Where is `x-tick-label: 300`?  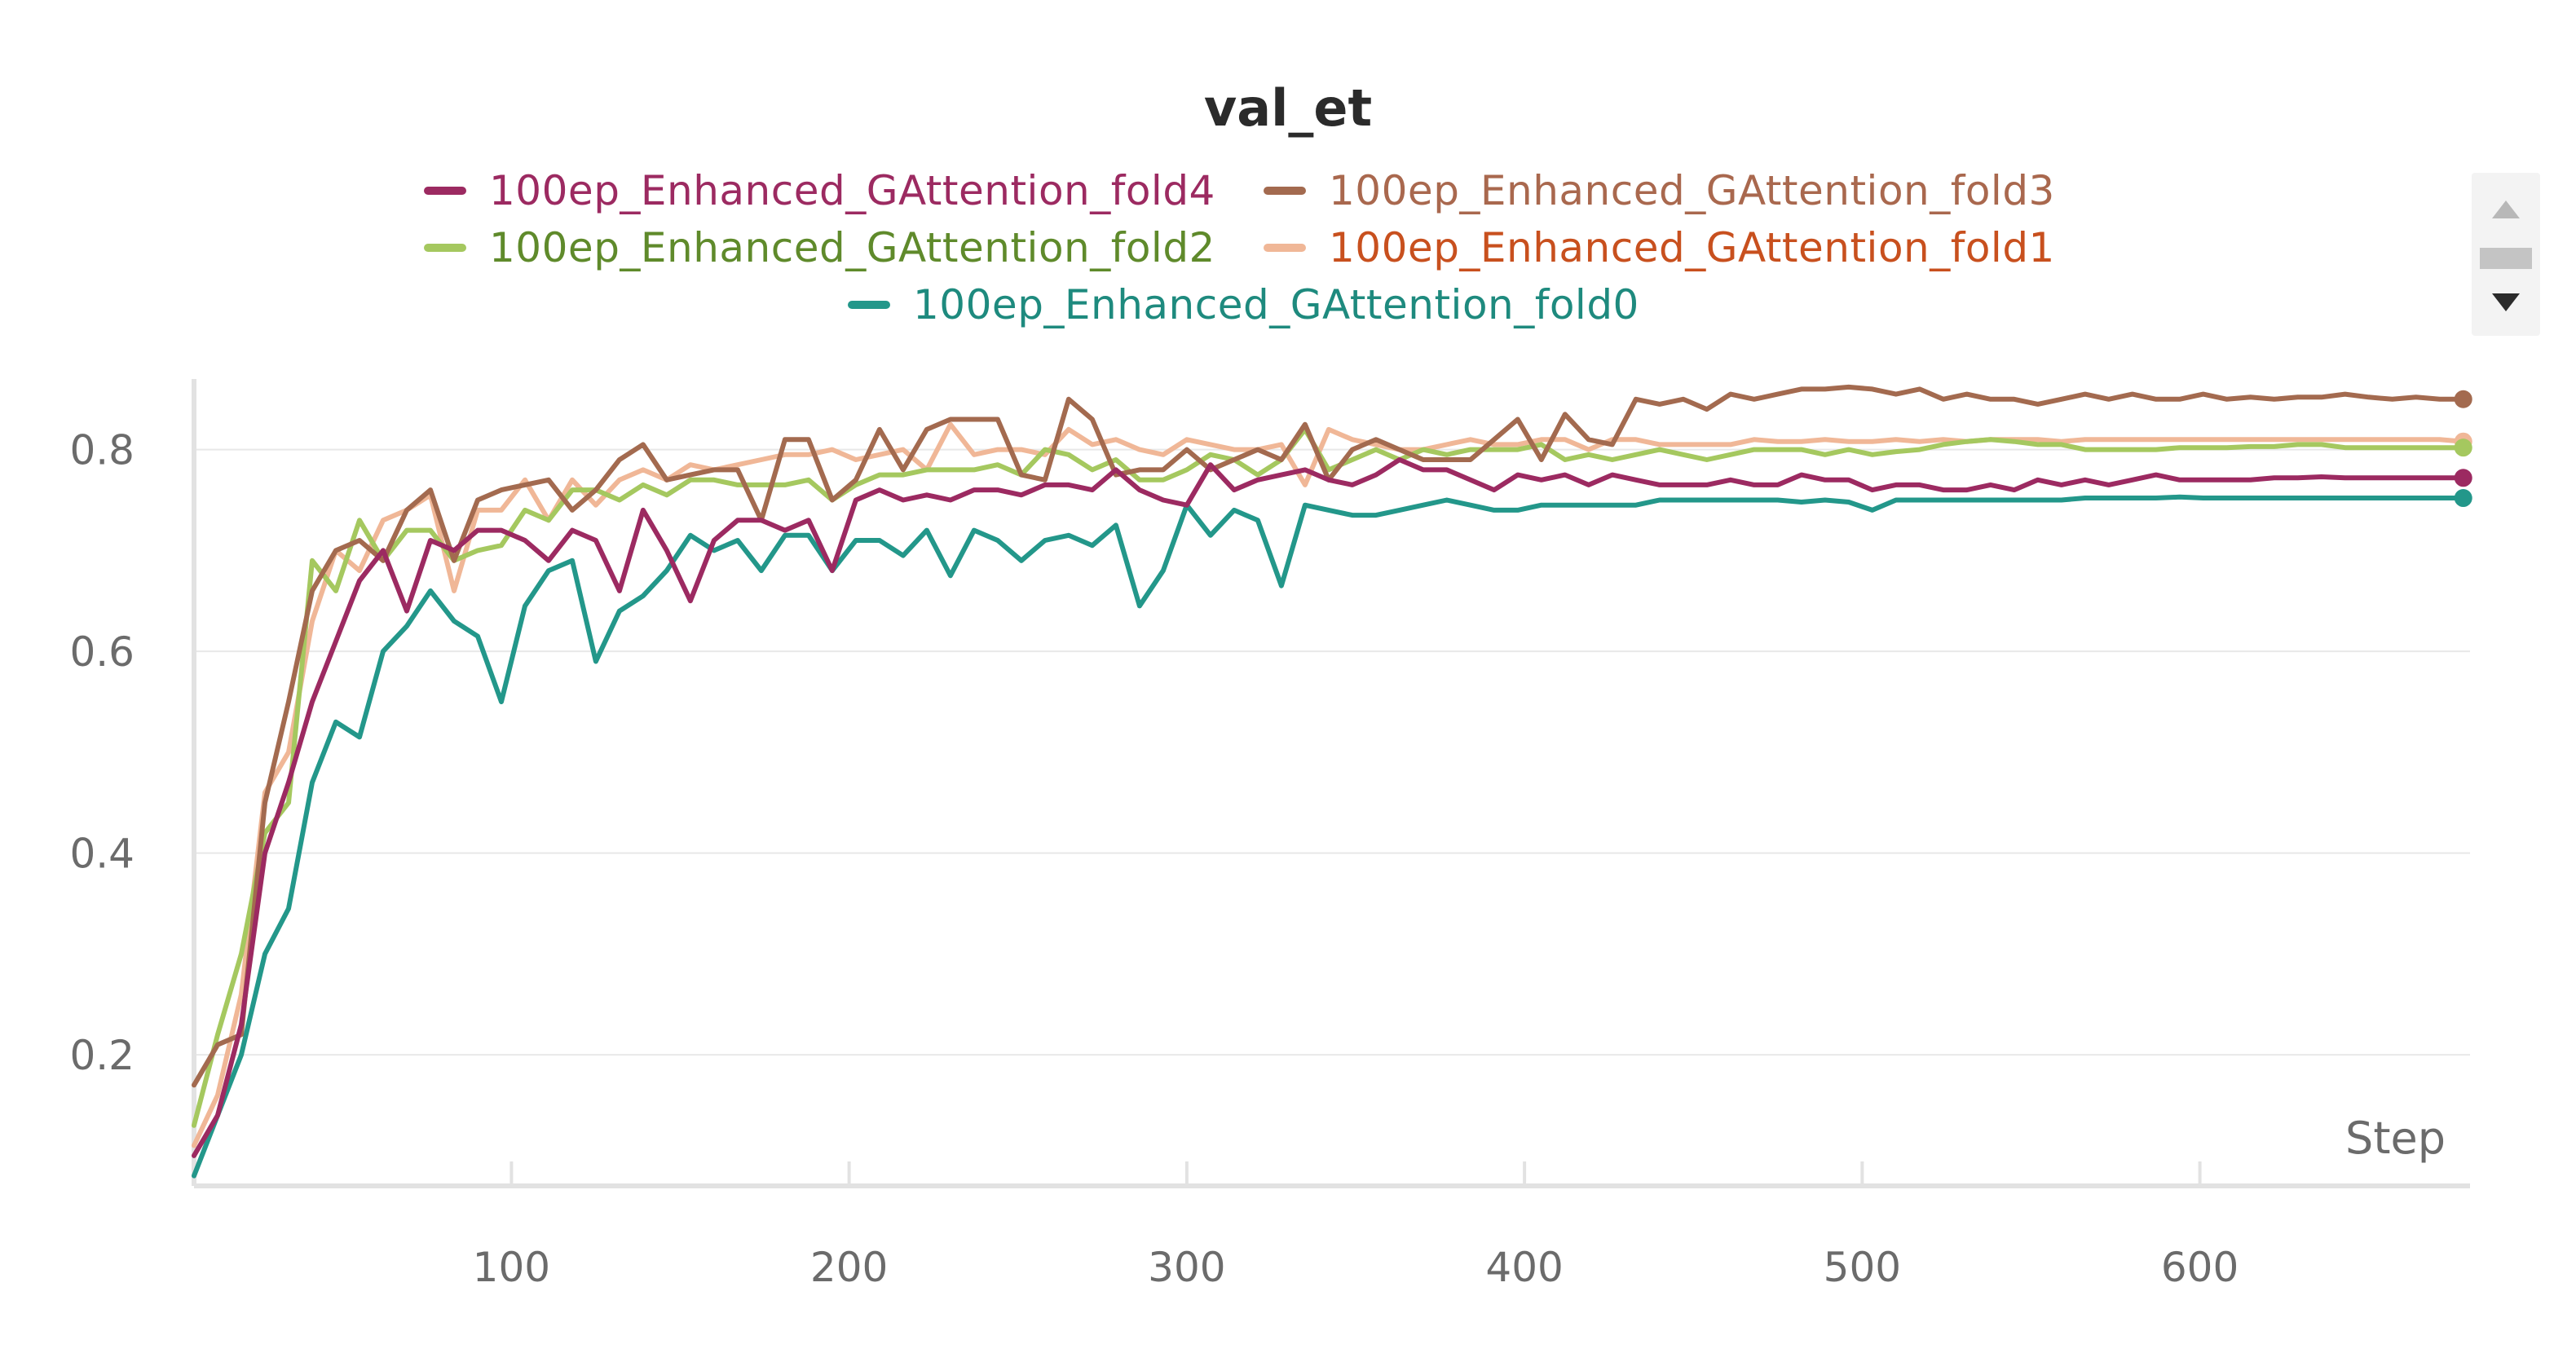
x-tick-label: 300 is located at coordinates (1186, 1267).